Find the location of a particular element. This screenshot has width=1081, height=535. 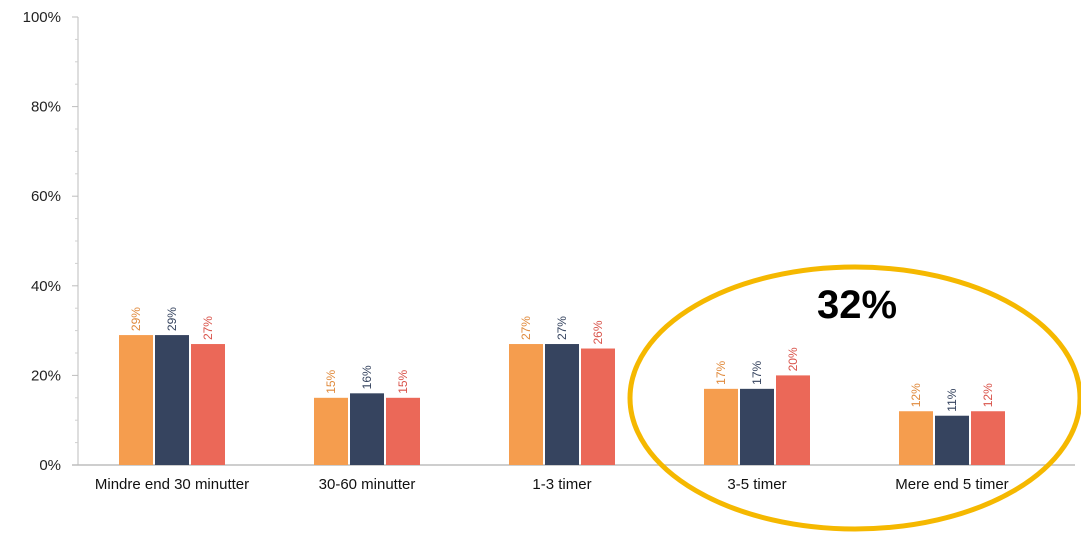

x-category-label: Mindre end 30 minutter is located at coordinates (172, 484).